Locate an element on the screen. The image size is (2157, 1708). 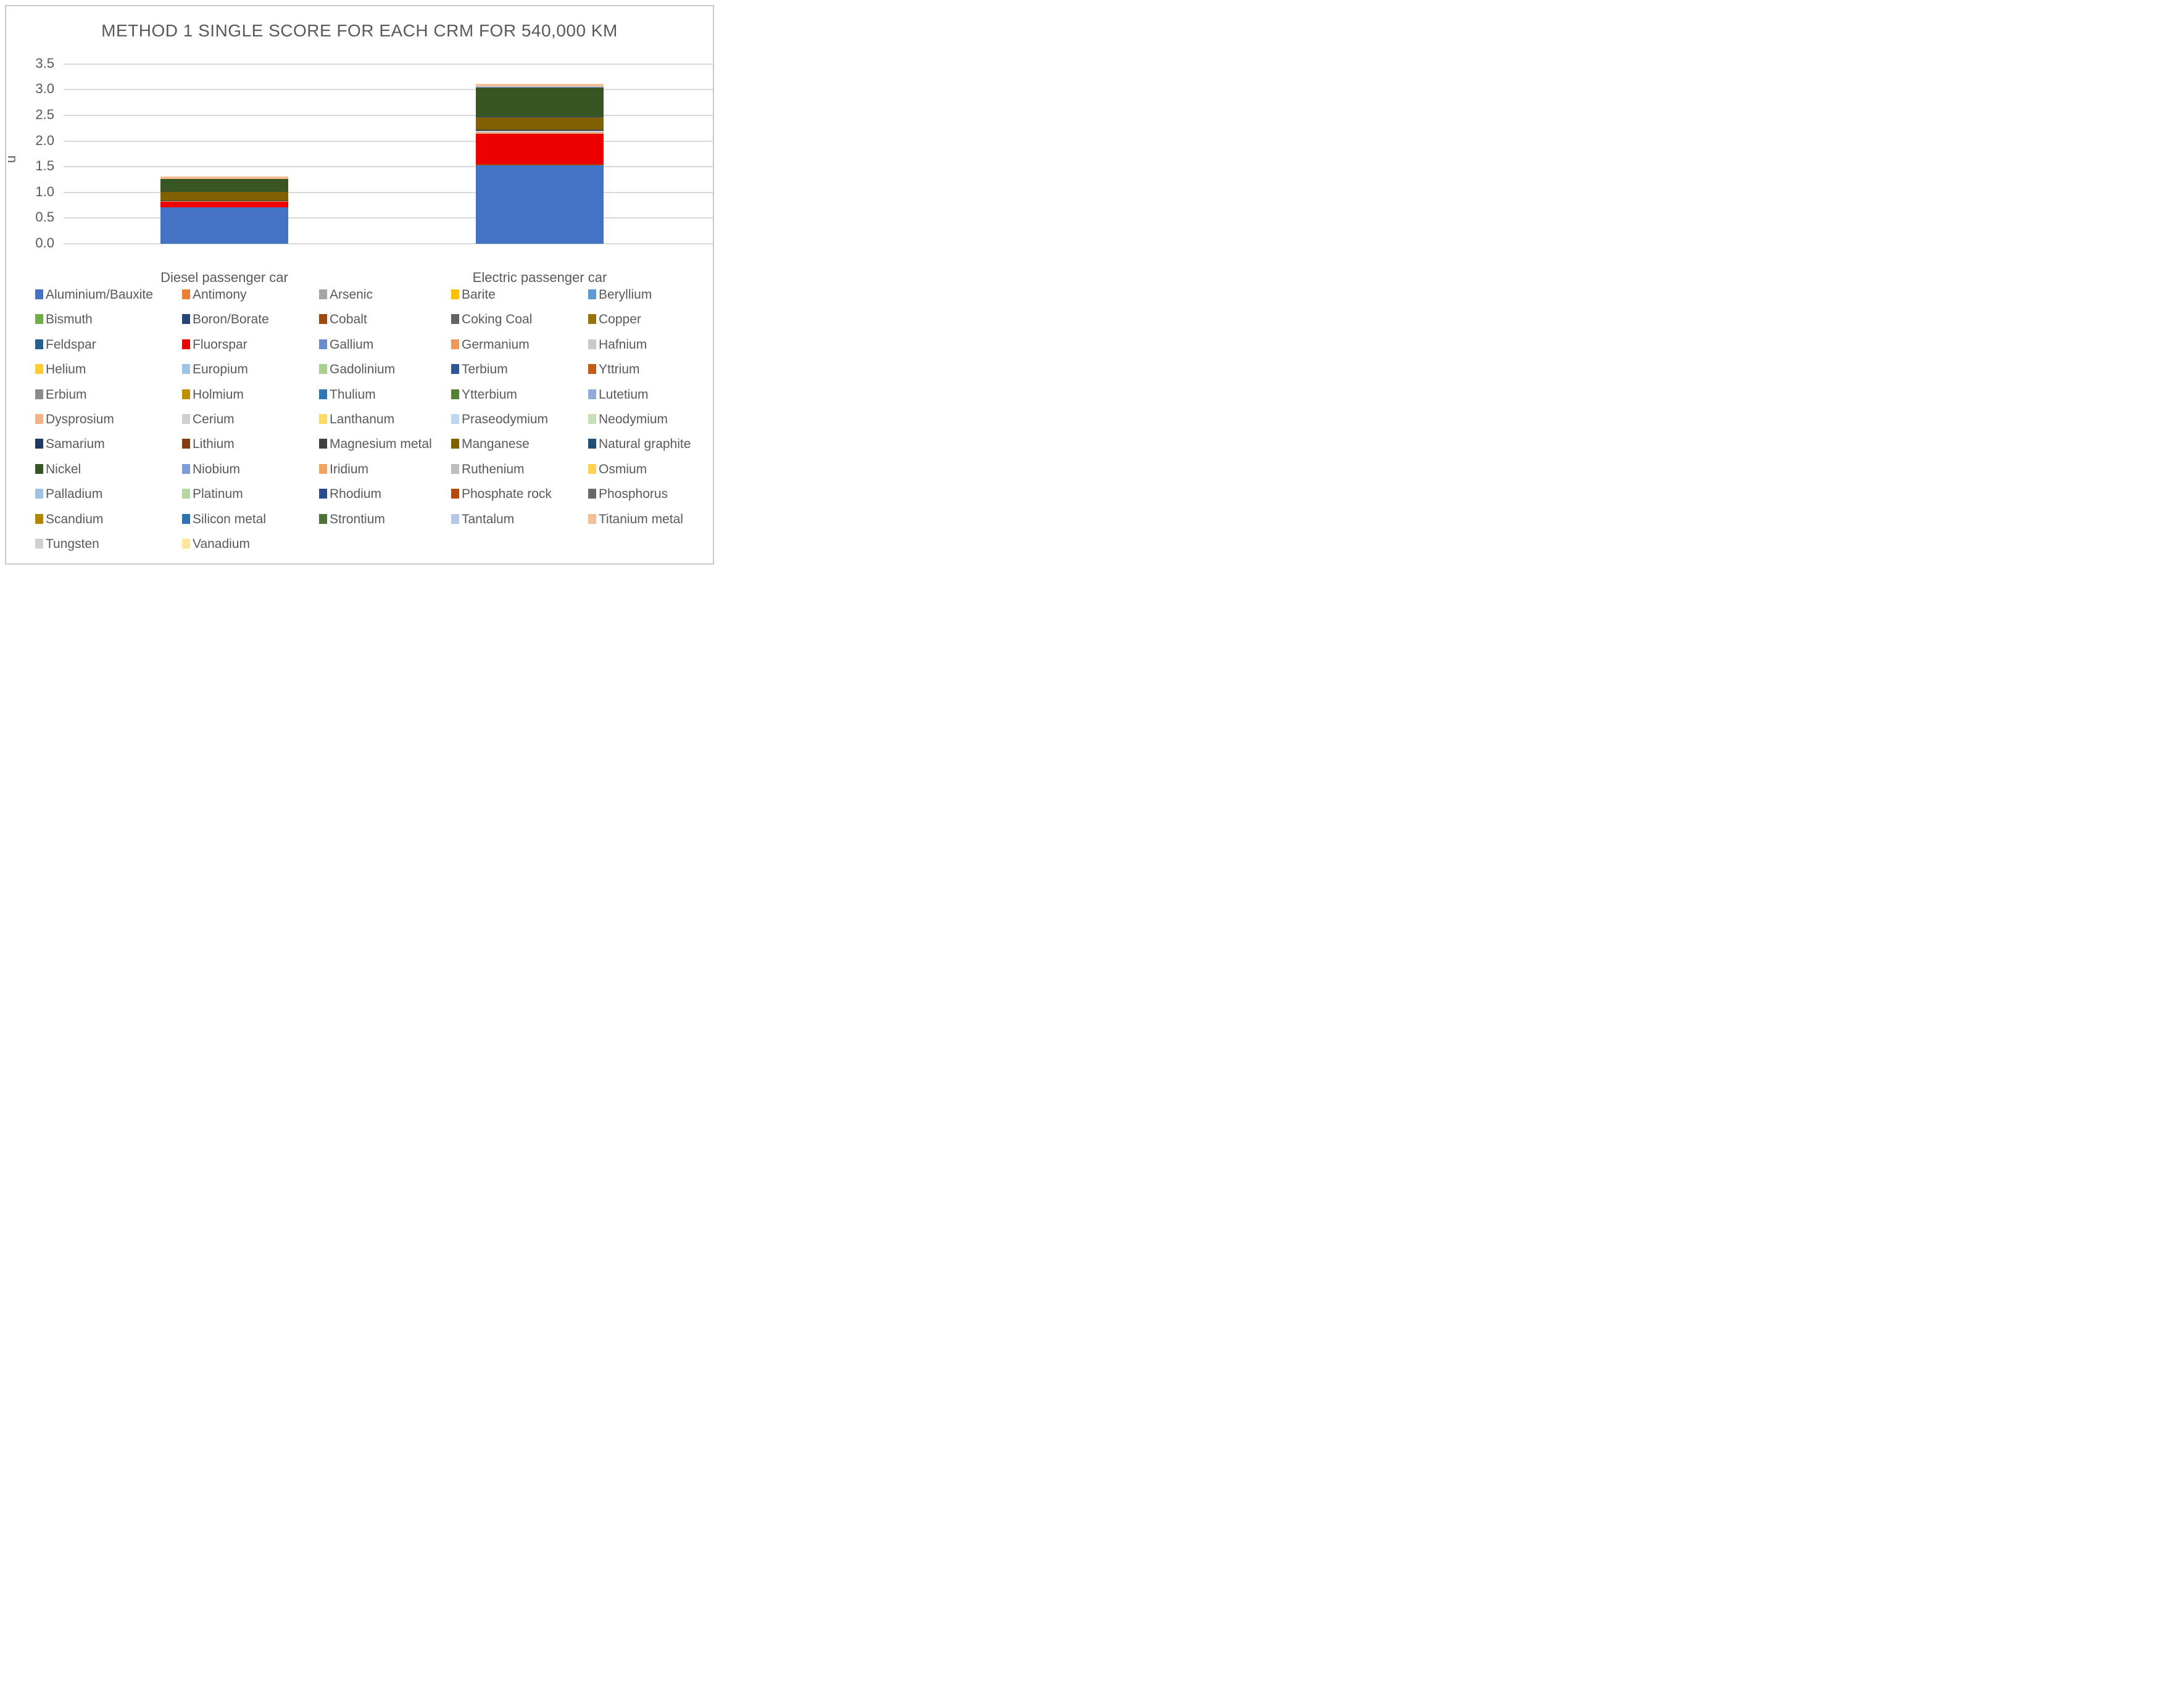
legend-label: Boron/Borate is located at coordinates (231, 319).